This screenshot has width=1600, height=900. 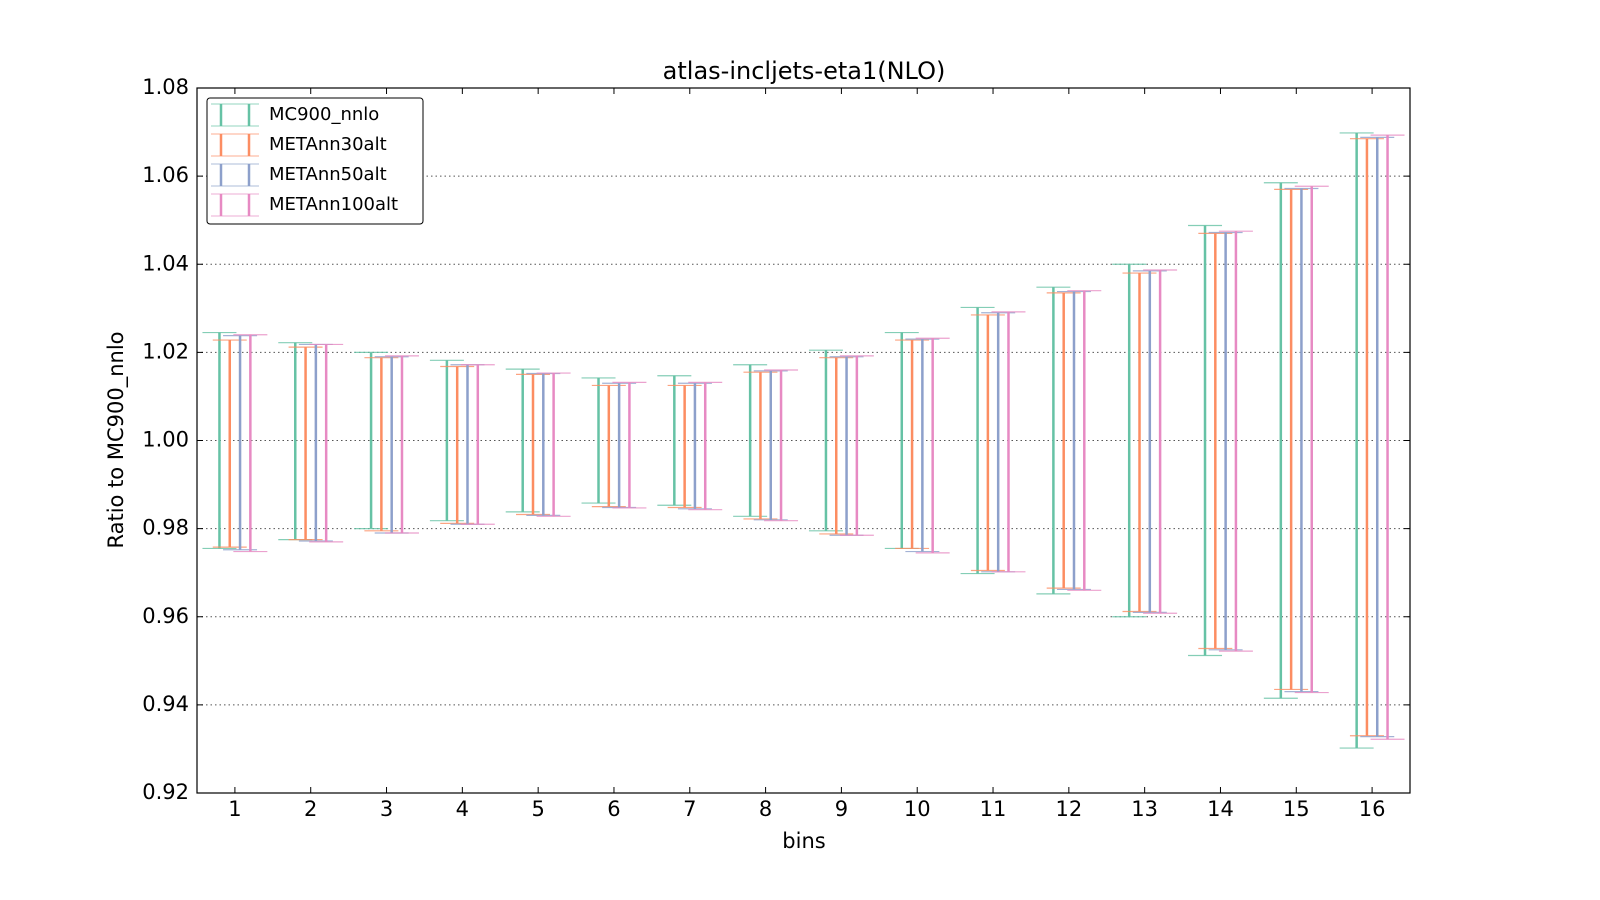 I want to click on x-tick-label: 1, so click(x=234, y=809).